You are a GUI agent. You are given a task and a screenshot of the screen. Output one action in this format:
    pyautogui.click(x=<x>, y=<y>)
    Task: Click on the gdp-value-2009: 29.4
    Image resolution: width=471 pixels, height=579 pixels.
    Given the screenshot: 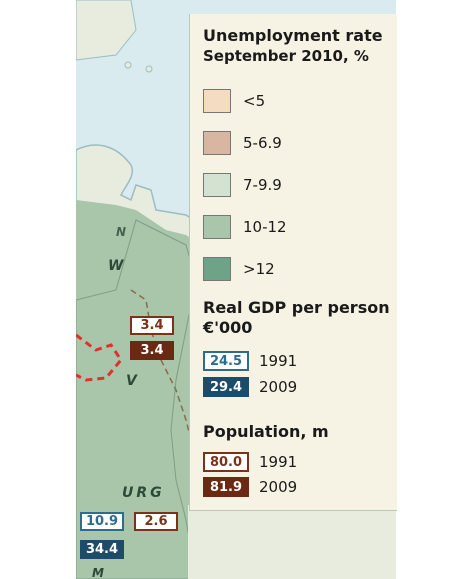 What is the action you would take?
    pyautogui.click(x=226, y=387)
    